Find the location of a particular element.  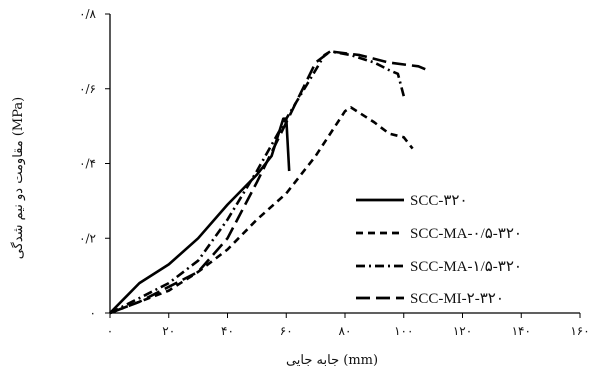

y-axis-title: مقاومت دو نیم شدگی (MPa) is located at coordinates (18, 178).